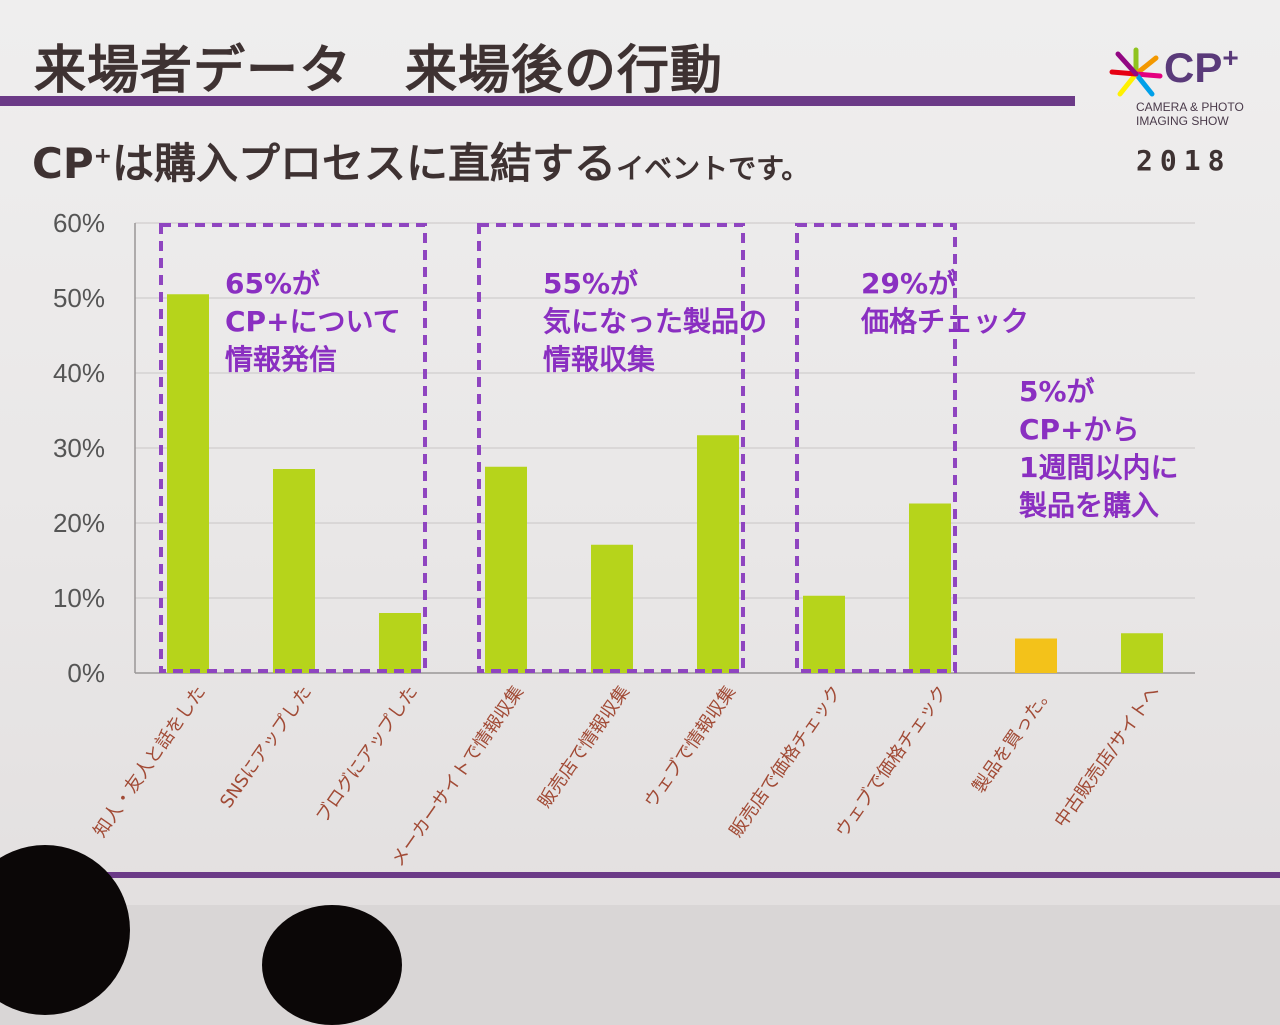  Describe the element at coordinates (1136, 72) in the screenshot. I see `starburst-icon` at that location.